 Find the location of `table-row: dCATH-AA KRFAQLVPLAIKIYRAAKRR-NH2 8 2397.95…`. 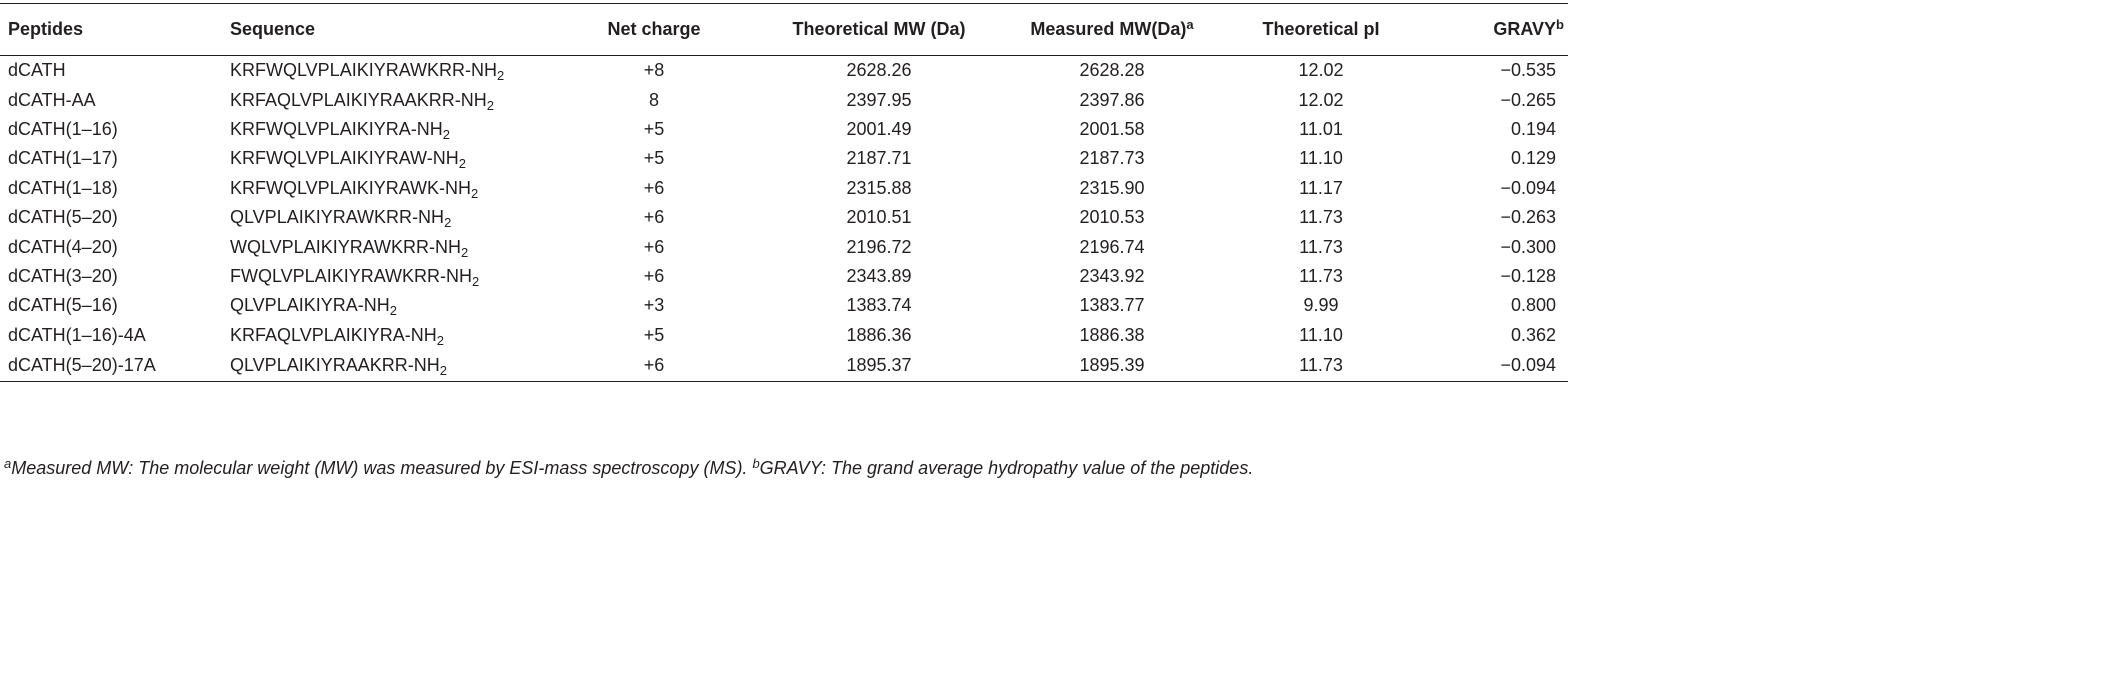

table-row: dCATH-AA KRFAQLVPLAIKIYRAAKRR-NH2 8 2397.95… is located at coordinates (784, 99).